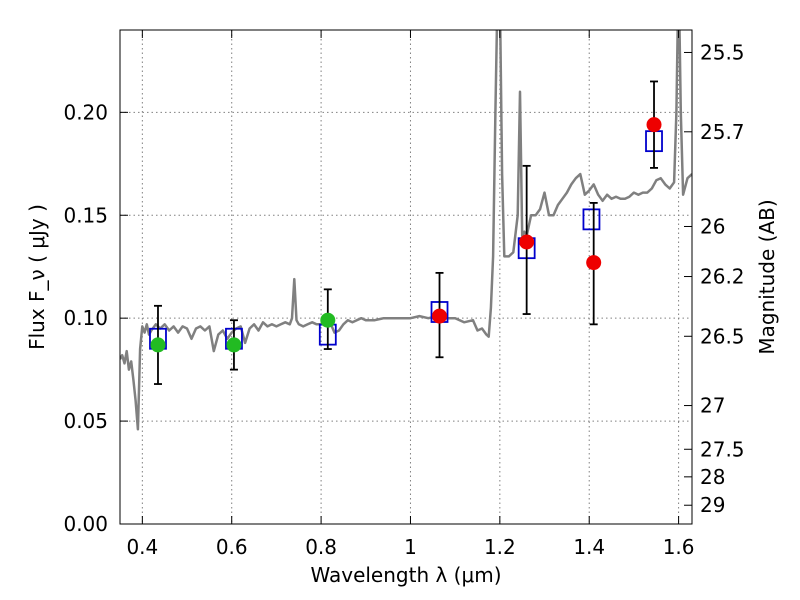 Image resolution: width=800 pixels, height=600 pixels. Describe the element at coordinates (410, 547) in the screenshot. I see `x-tick-label: 1` at that location.